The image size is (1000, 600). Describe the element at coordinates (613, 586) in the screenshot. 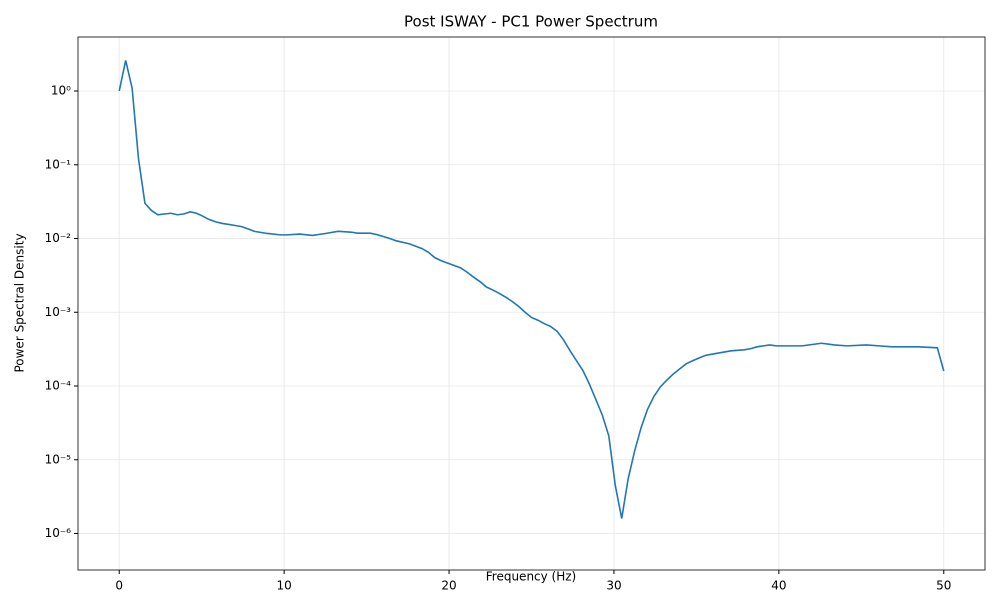

I see `x-tick-label: 30` at that location.